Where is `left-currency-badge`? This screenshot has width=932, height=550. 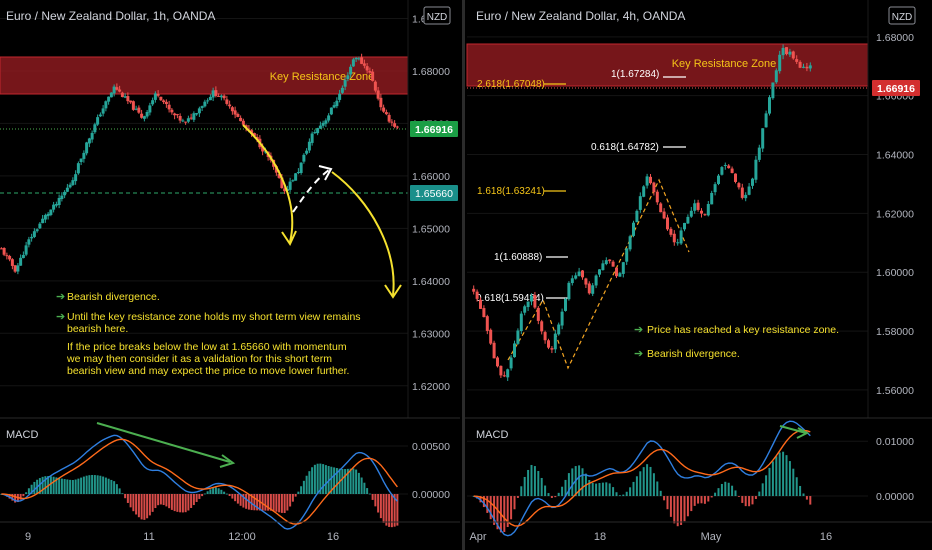
left-currency-badge is located at coordinates (437, 15).